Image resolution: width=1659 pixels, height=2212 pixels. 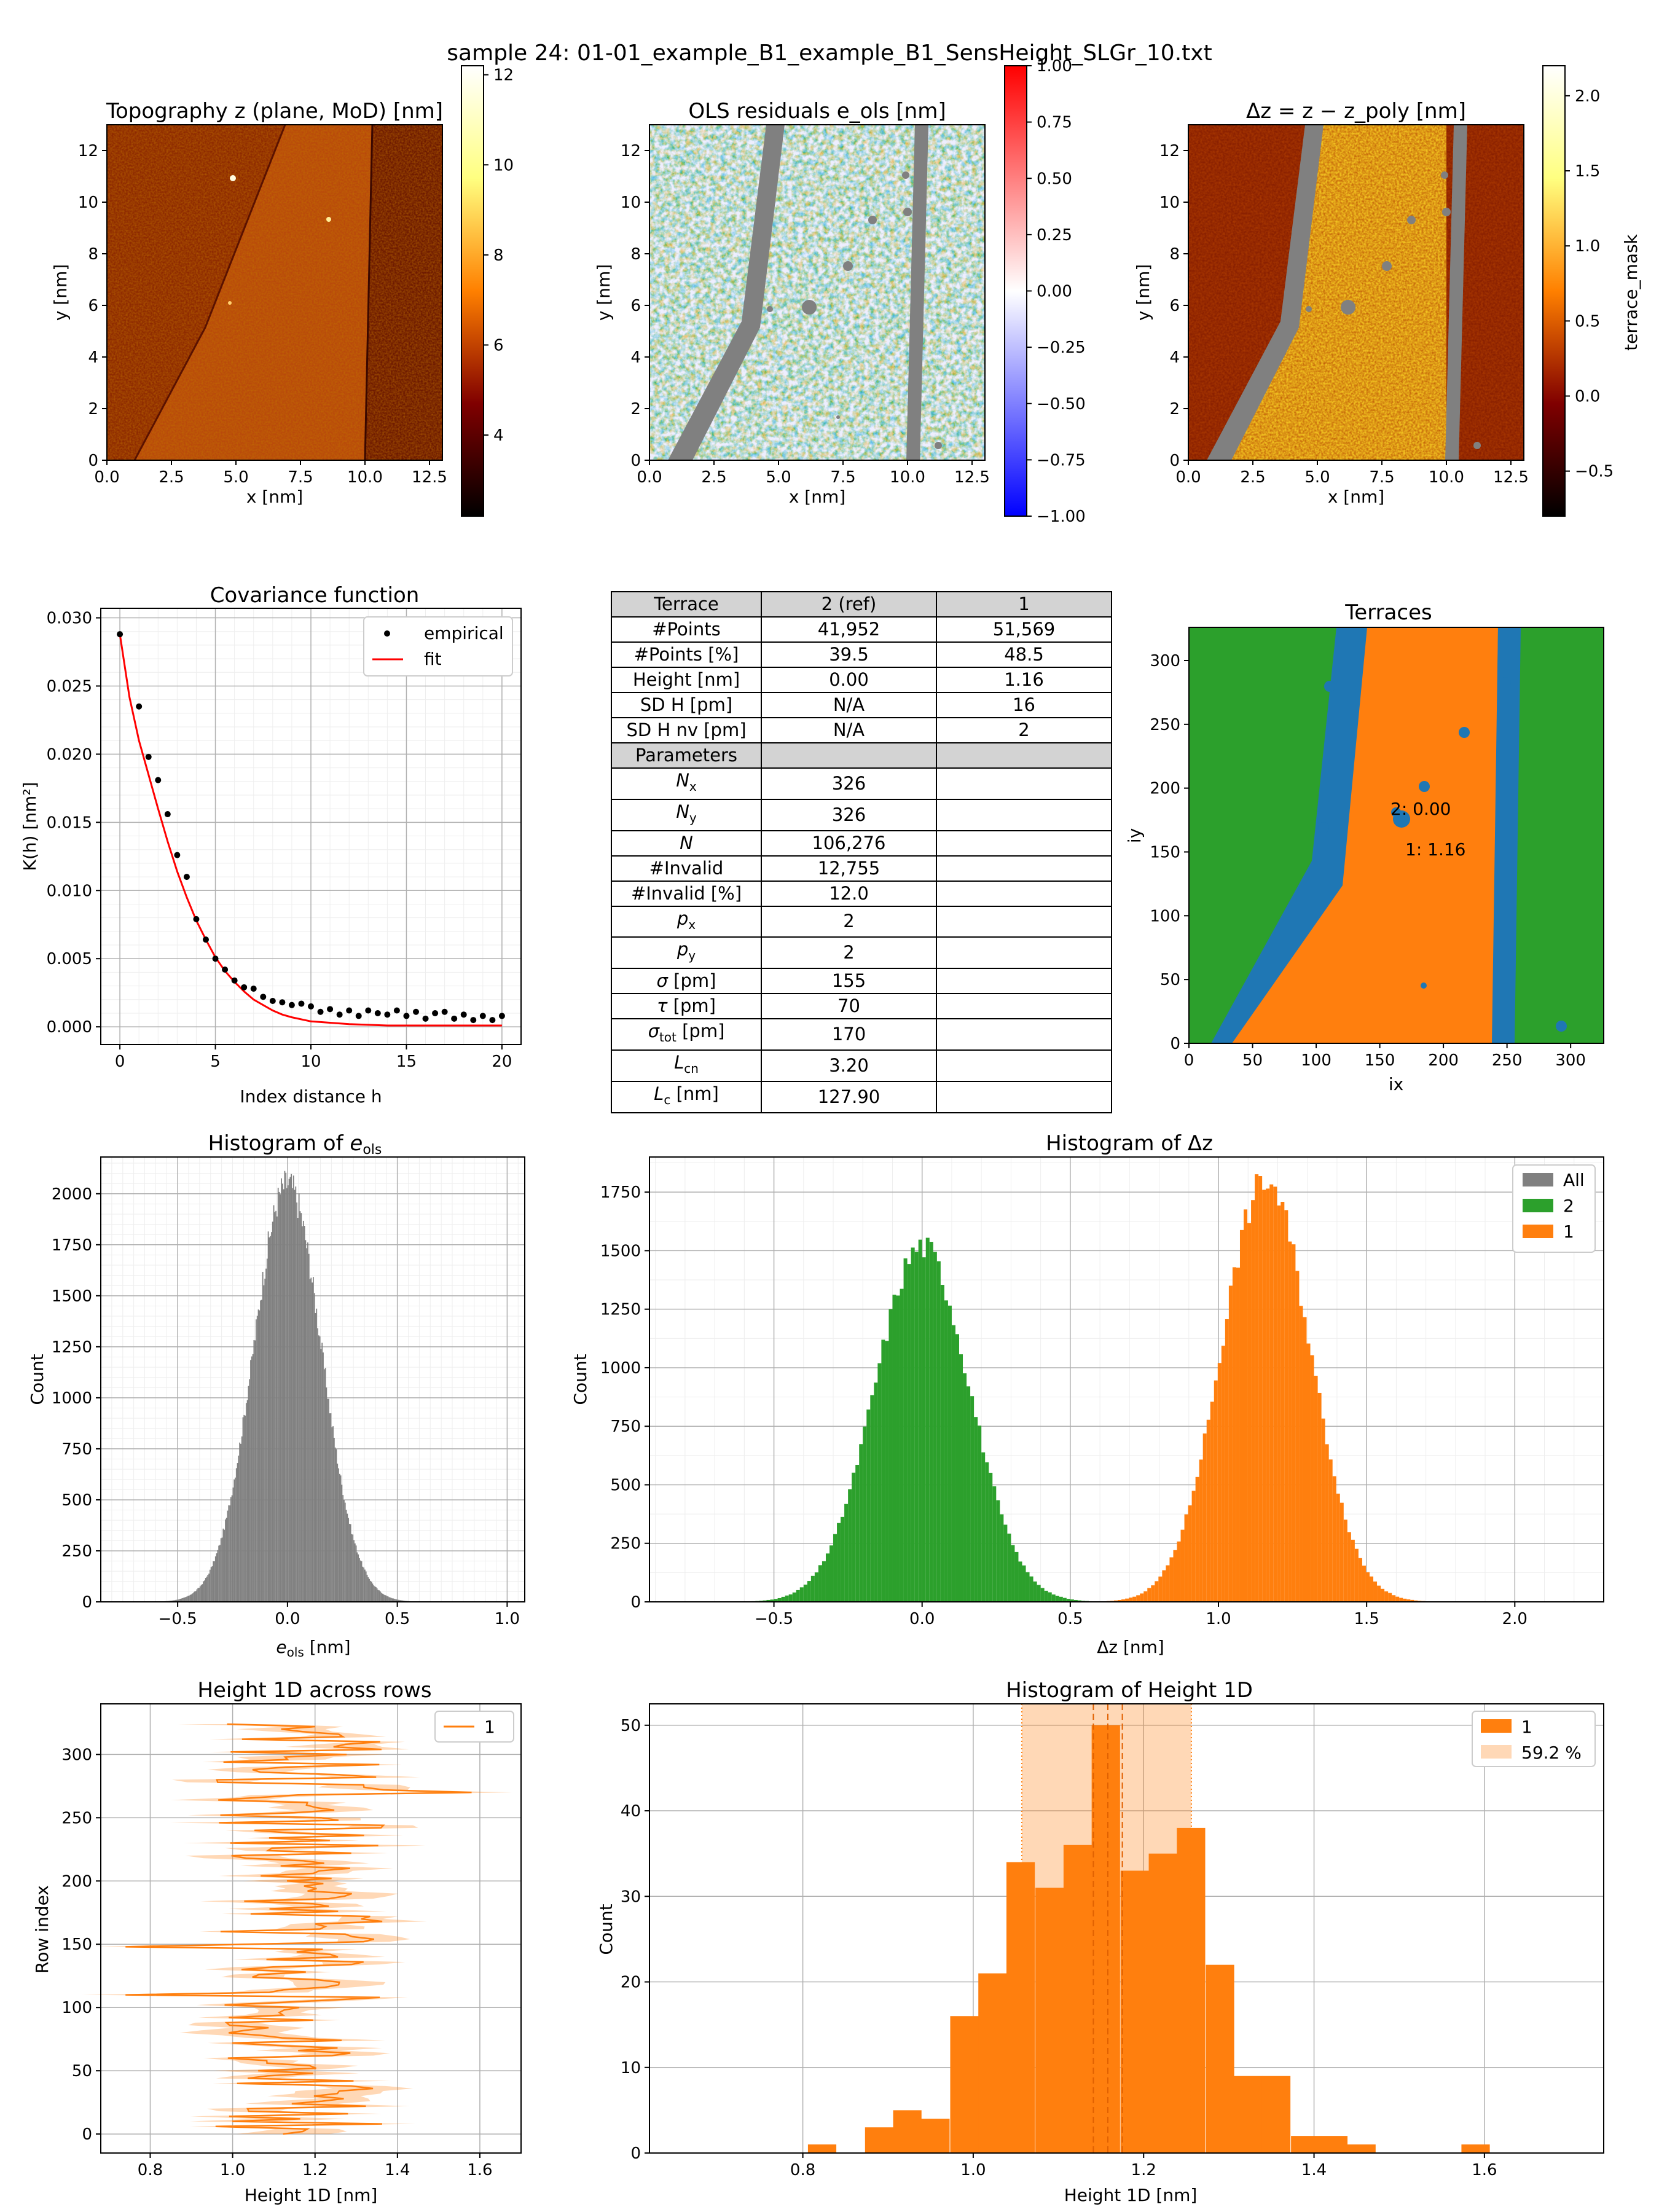 I want to click on y-tick-label: 100, so click(x=76, y=2008).